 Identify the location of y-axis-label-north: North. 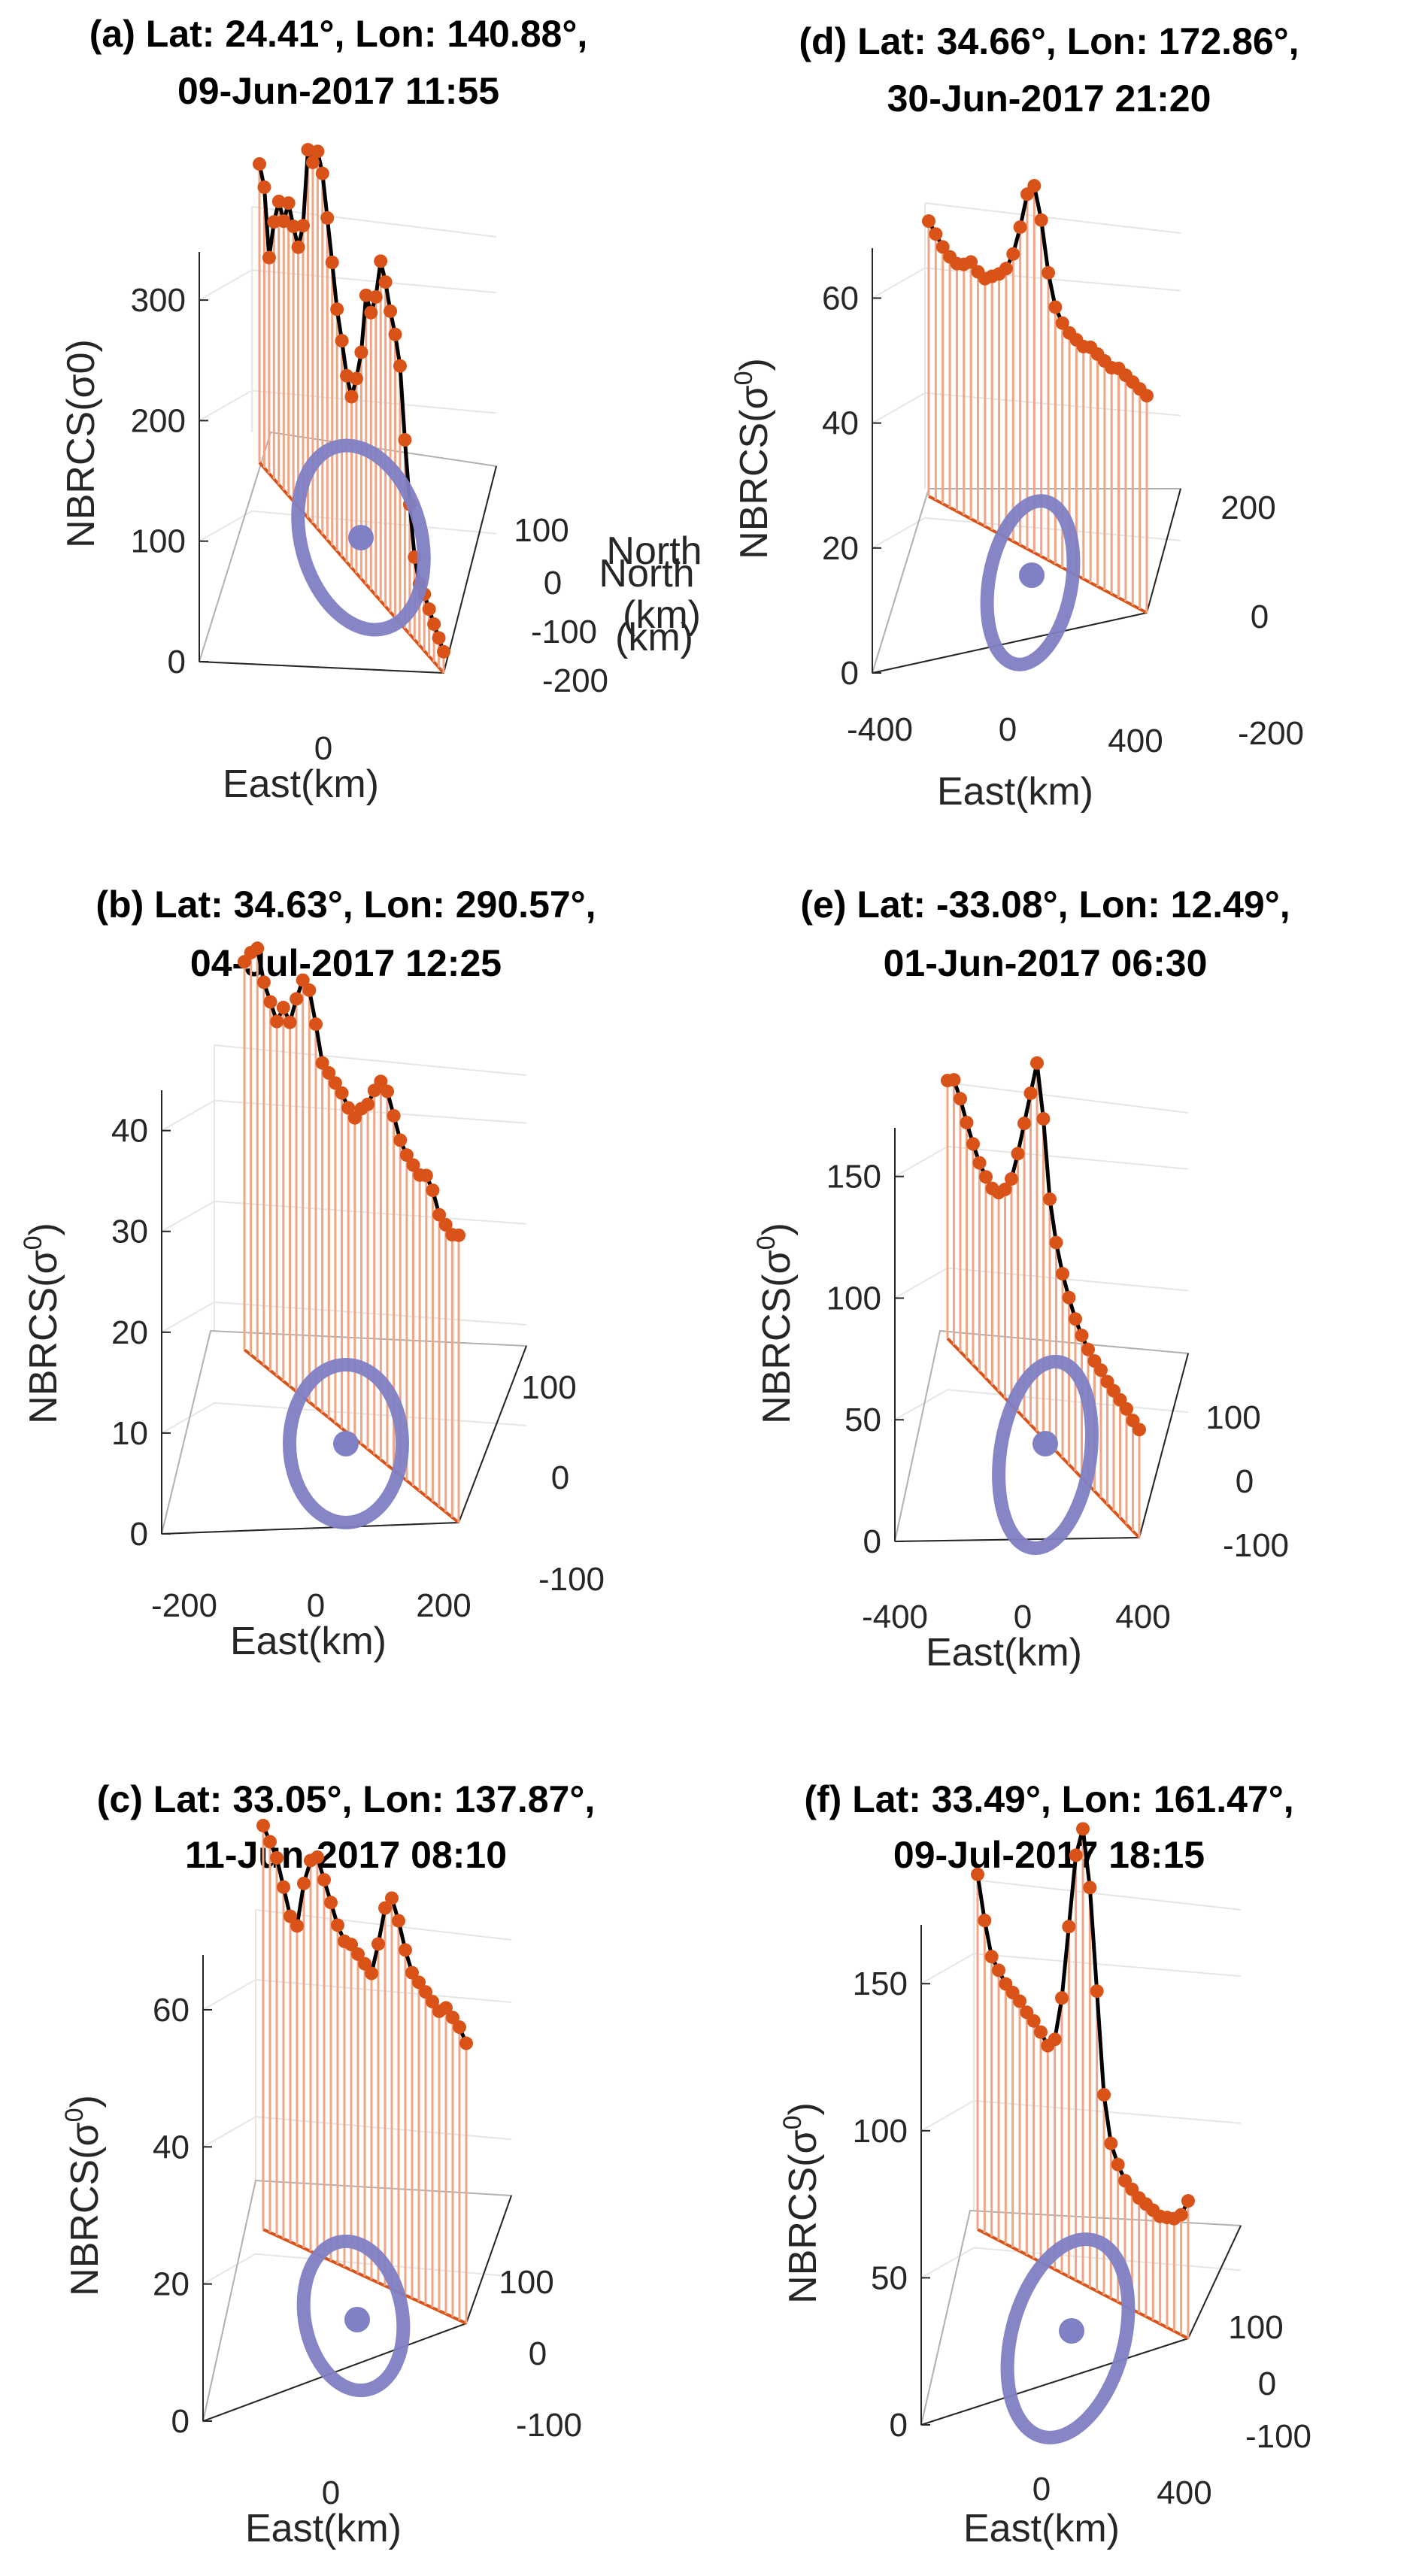
(646, 574).